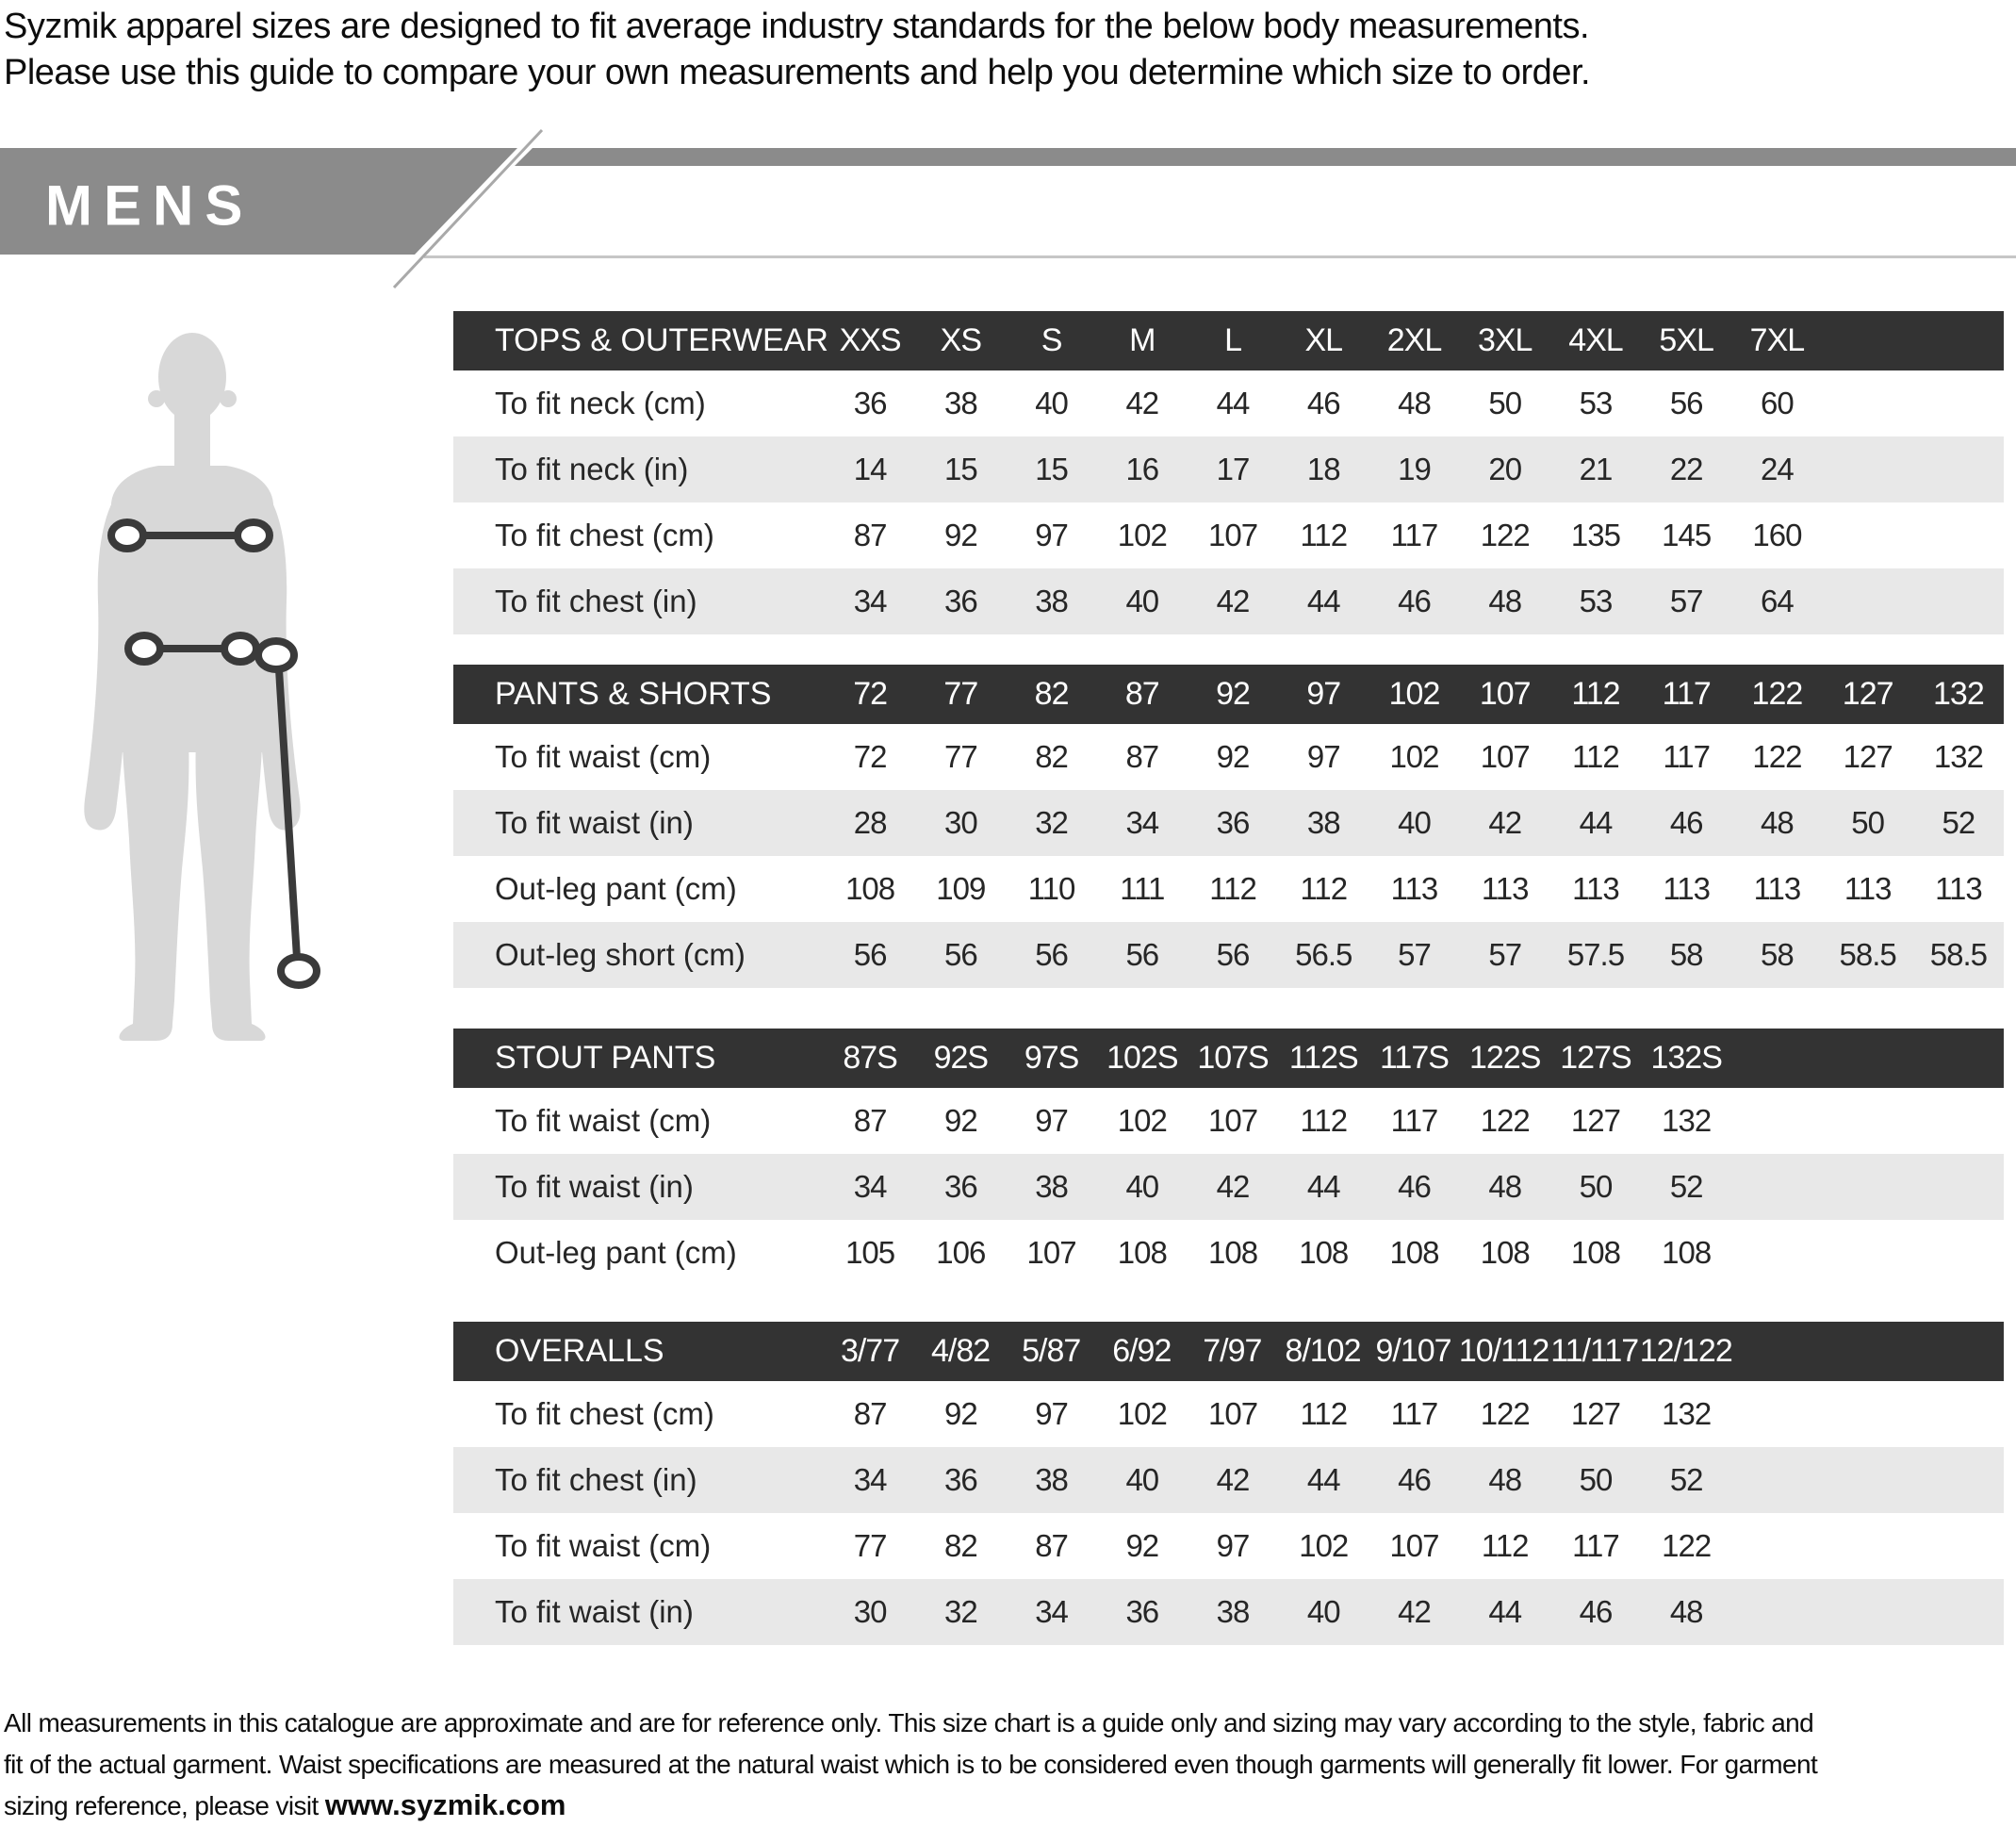 The width and height of the screenshot is (2016, 1827). I want to click on size-column-header: 107S, so click(1233, 1058).